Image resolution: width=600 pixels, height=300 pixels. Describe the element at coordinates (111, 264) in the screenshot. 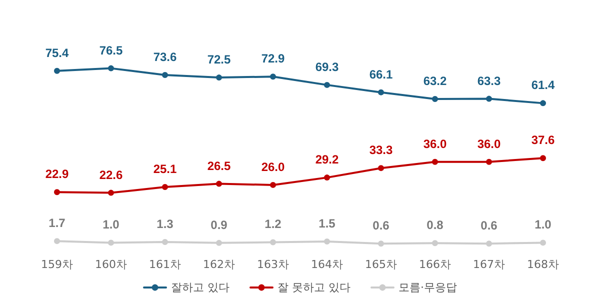

I see `x-tick-label: 160차` at that location.